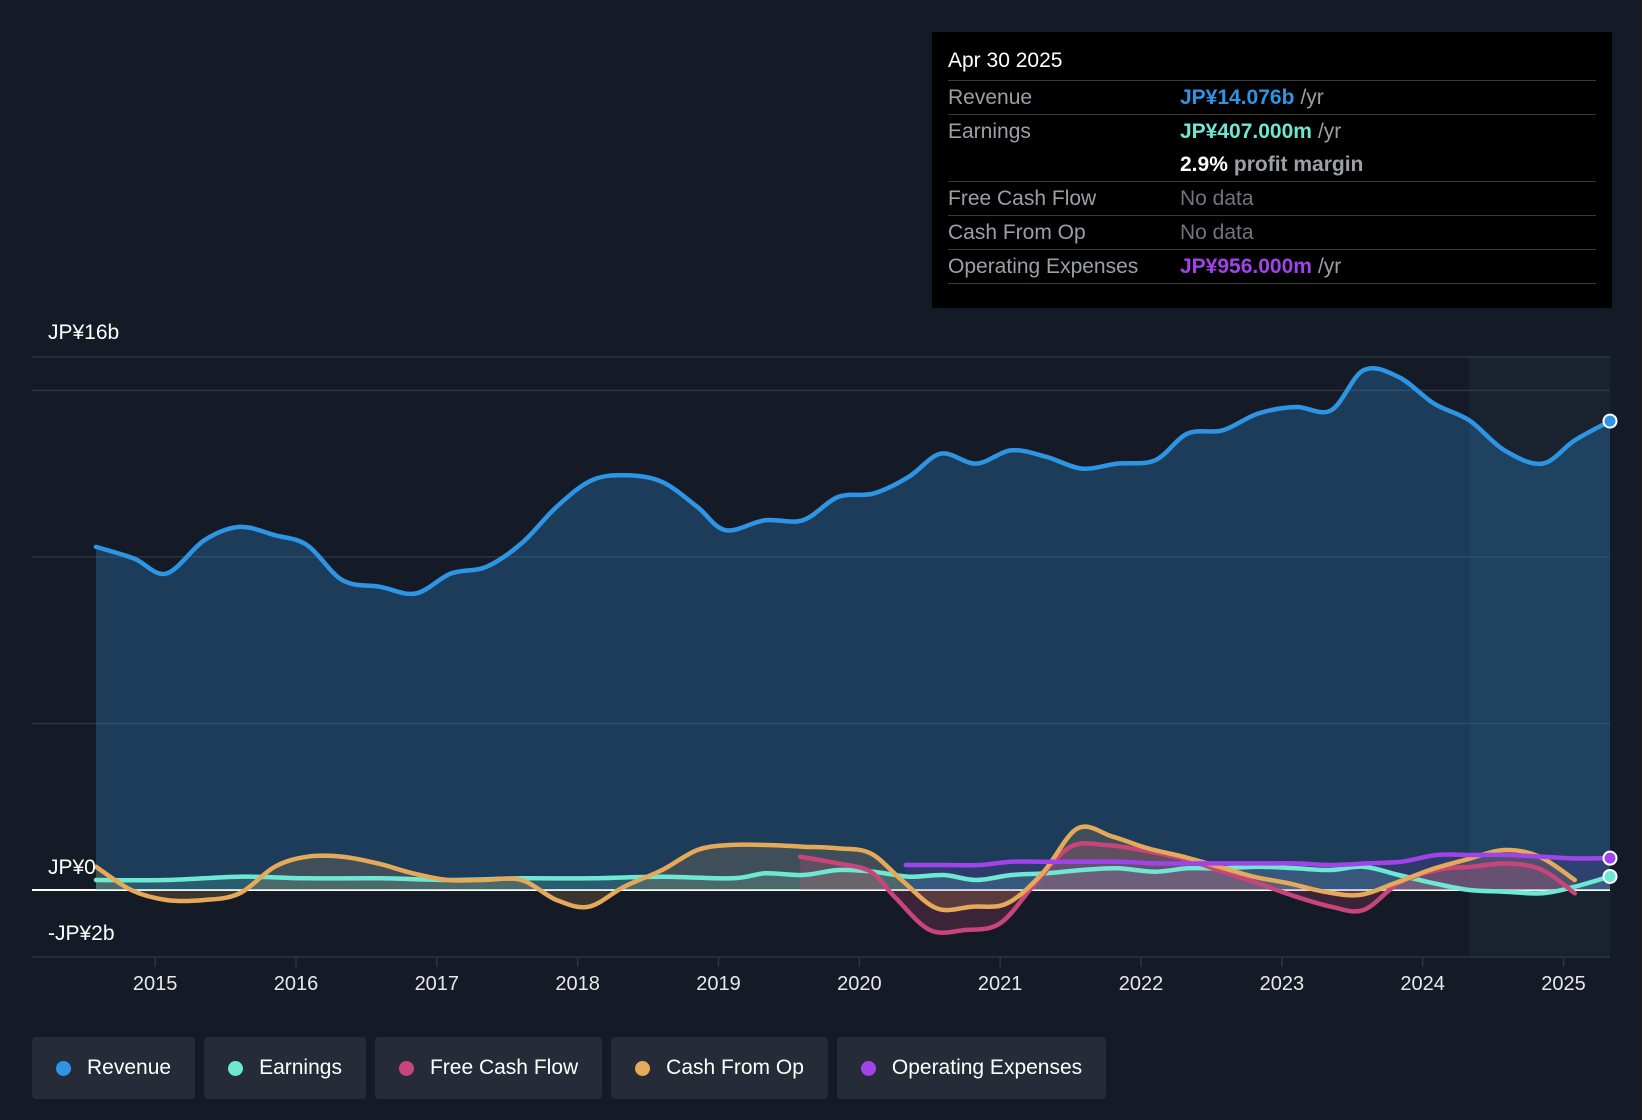 This screenshot has height=1120, width=1642. I want to click on series-endpoints, so click(1610, 648).